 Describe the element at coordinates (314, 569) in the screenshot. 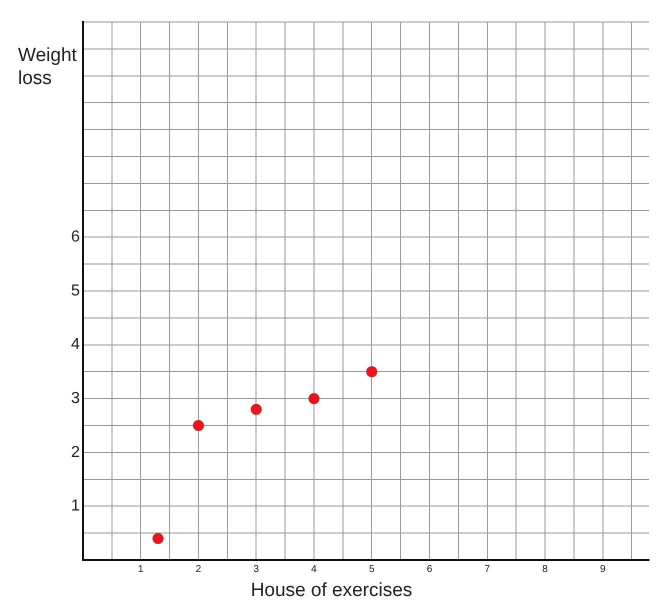

I see `x-tick-label: 4` at that location.